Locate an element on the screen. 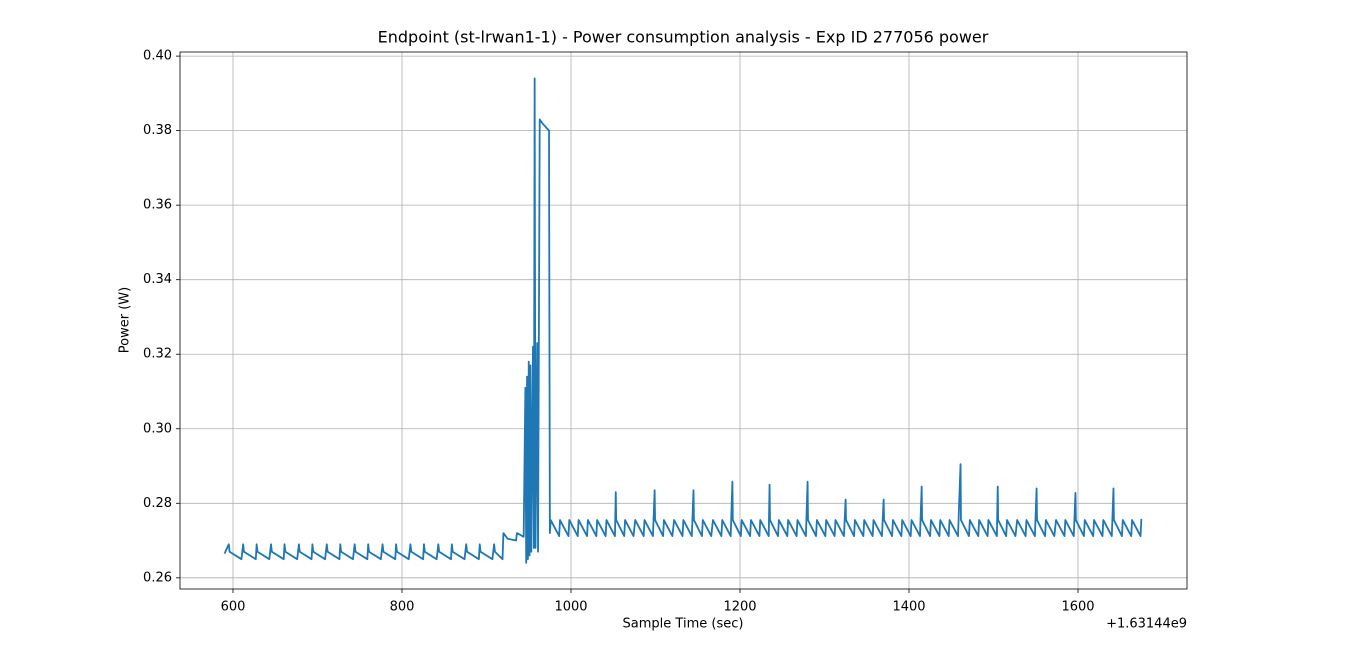 The image size is (1366, 670). x-axis-label: Sample Time (sec) is located at coordinates (683, 624).